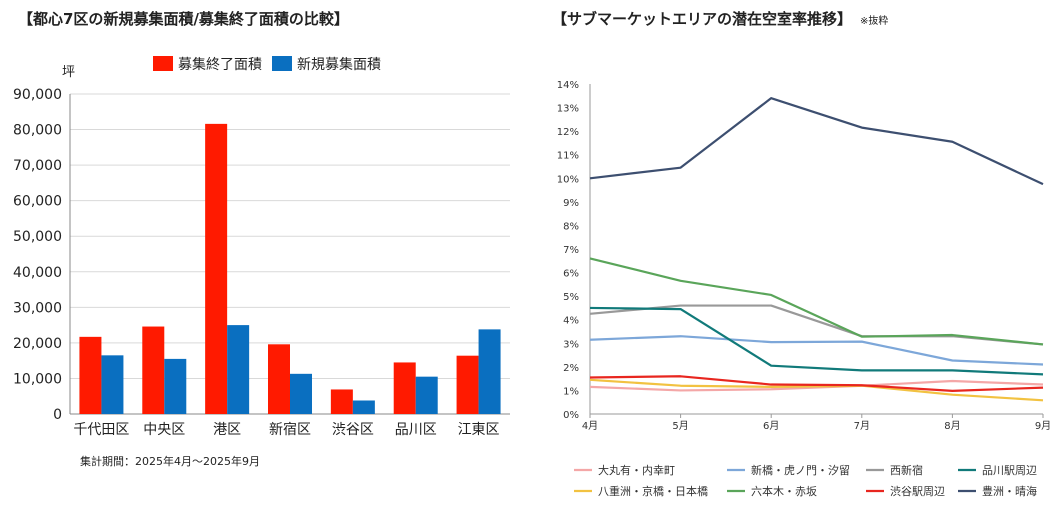 The image size is (1061, 507). Describe the element at coordinates (37, 131) in the screenshot. I see `y-tick-label: 80,000` at that location.